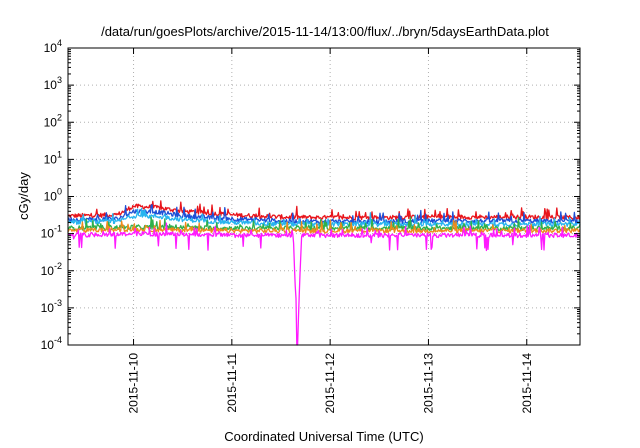  I want to click on y-tick-label: 10⁴, so click(53, 46).